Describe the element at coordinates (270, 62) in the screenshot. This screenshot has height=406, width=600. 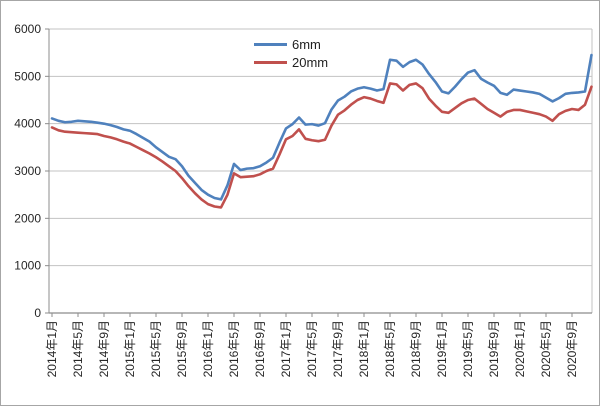
I see `legend-swatch-20mm` at that location.